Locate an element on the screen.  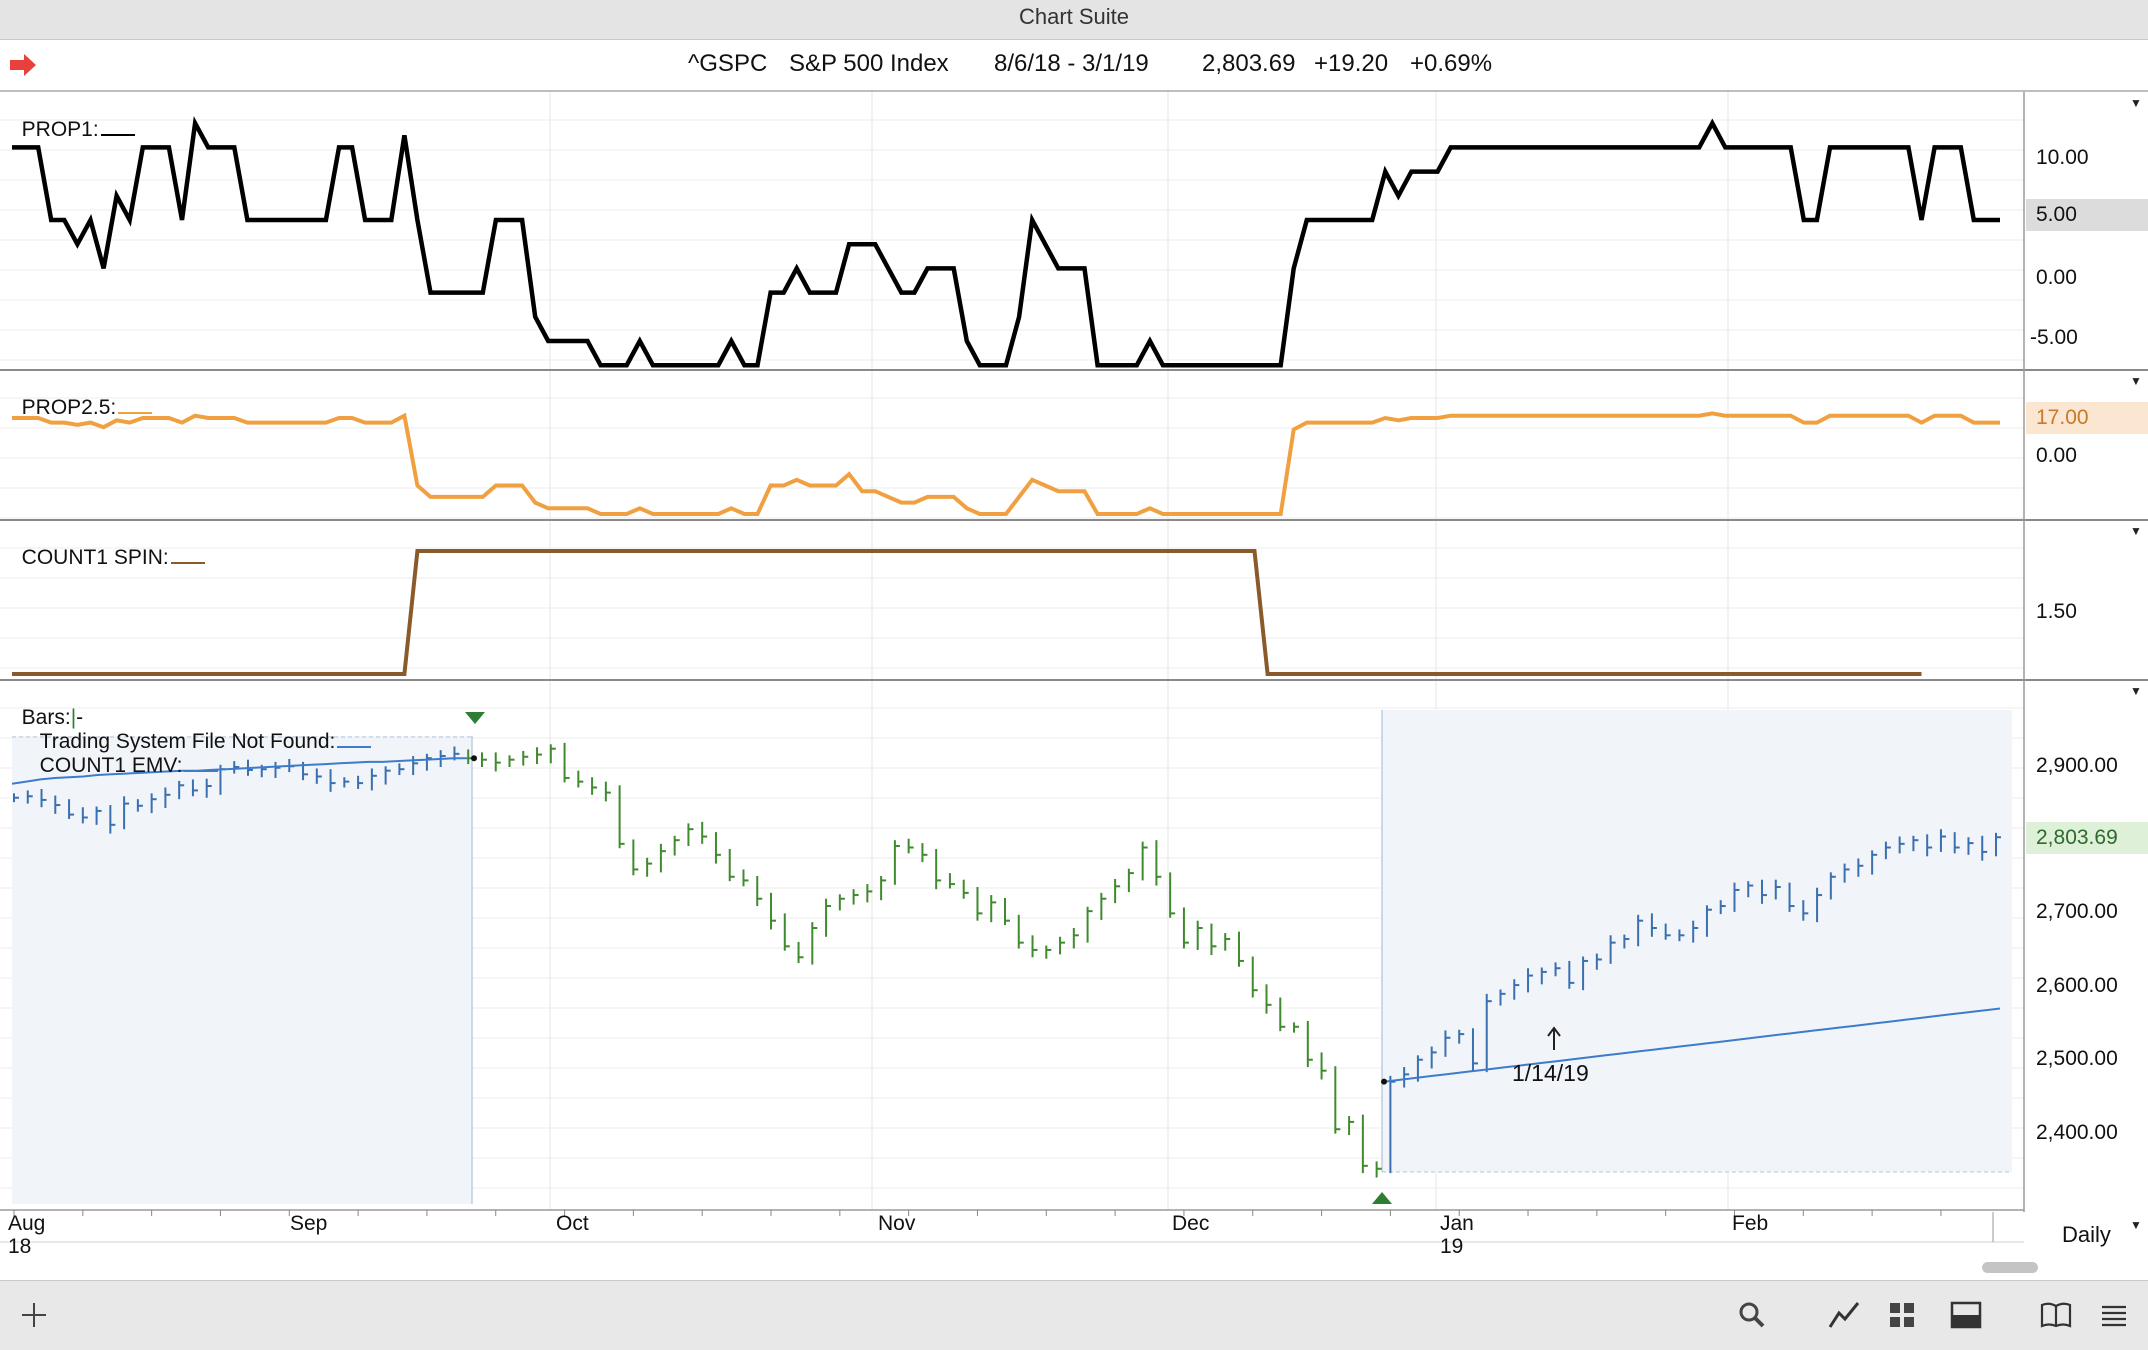
axis-label: 10.00 is located at coordinates (2062, 157).